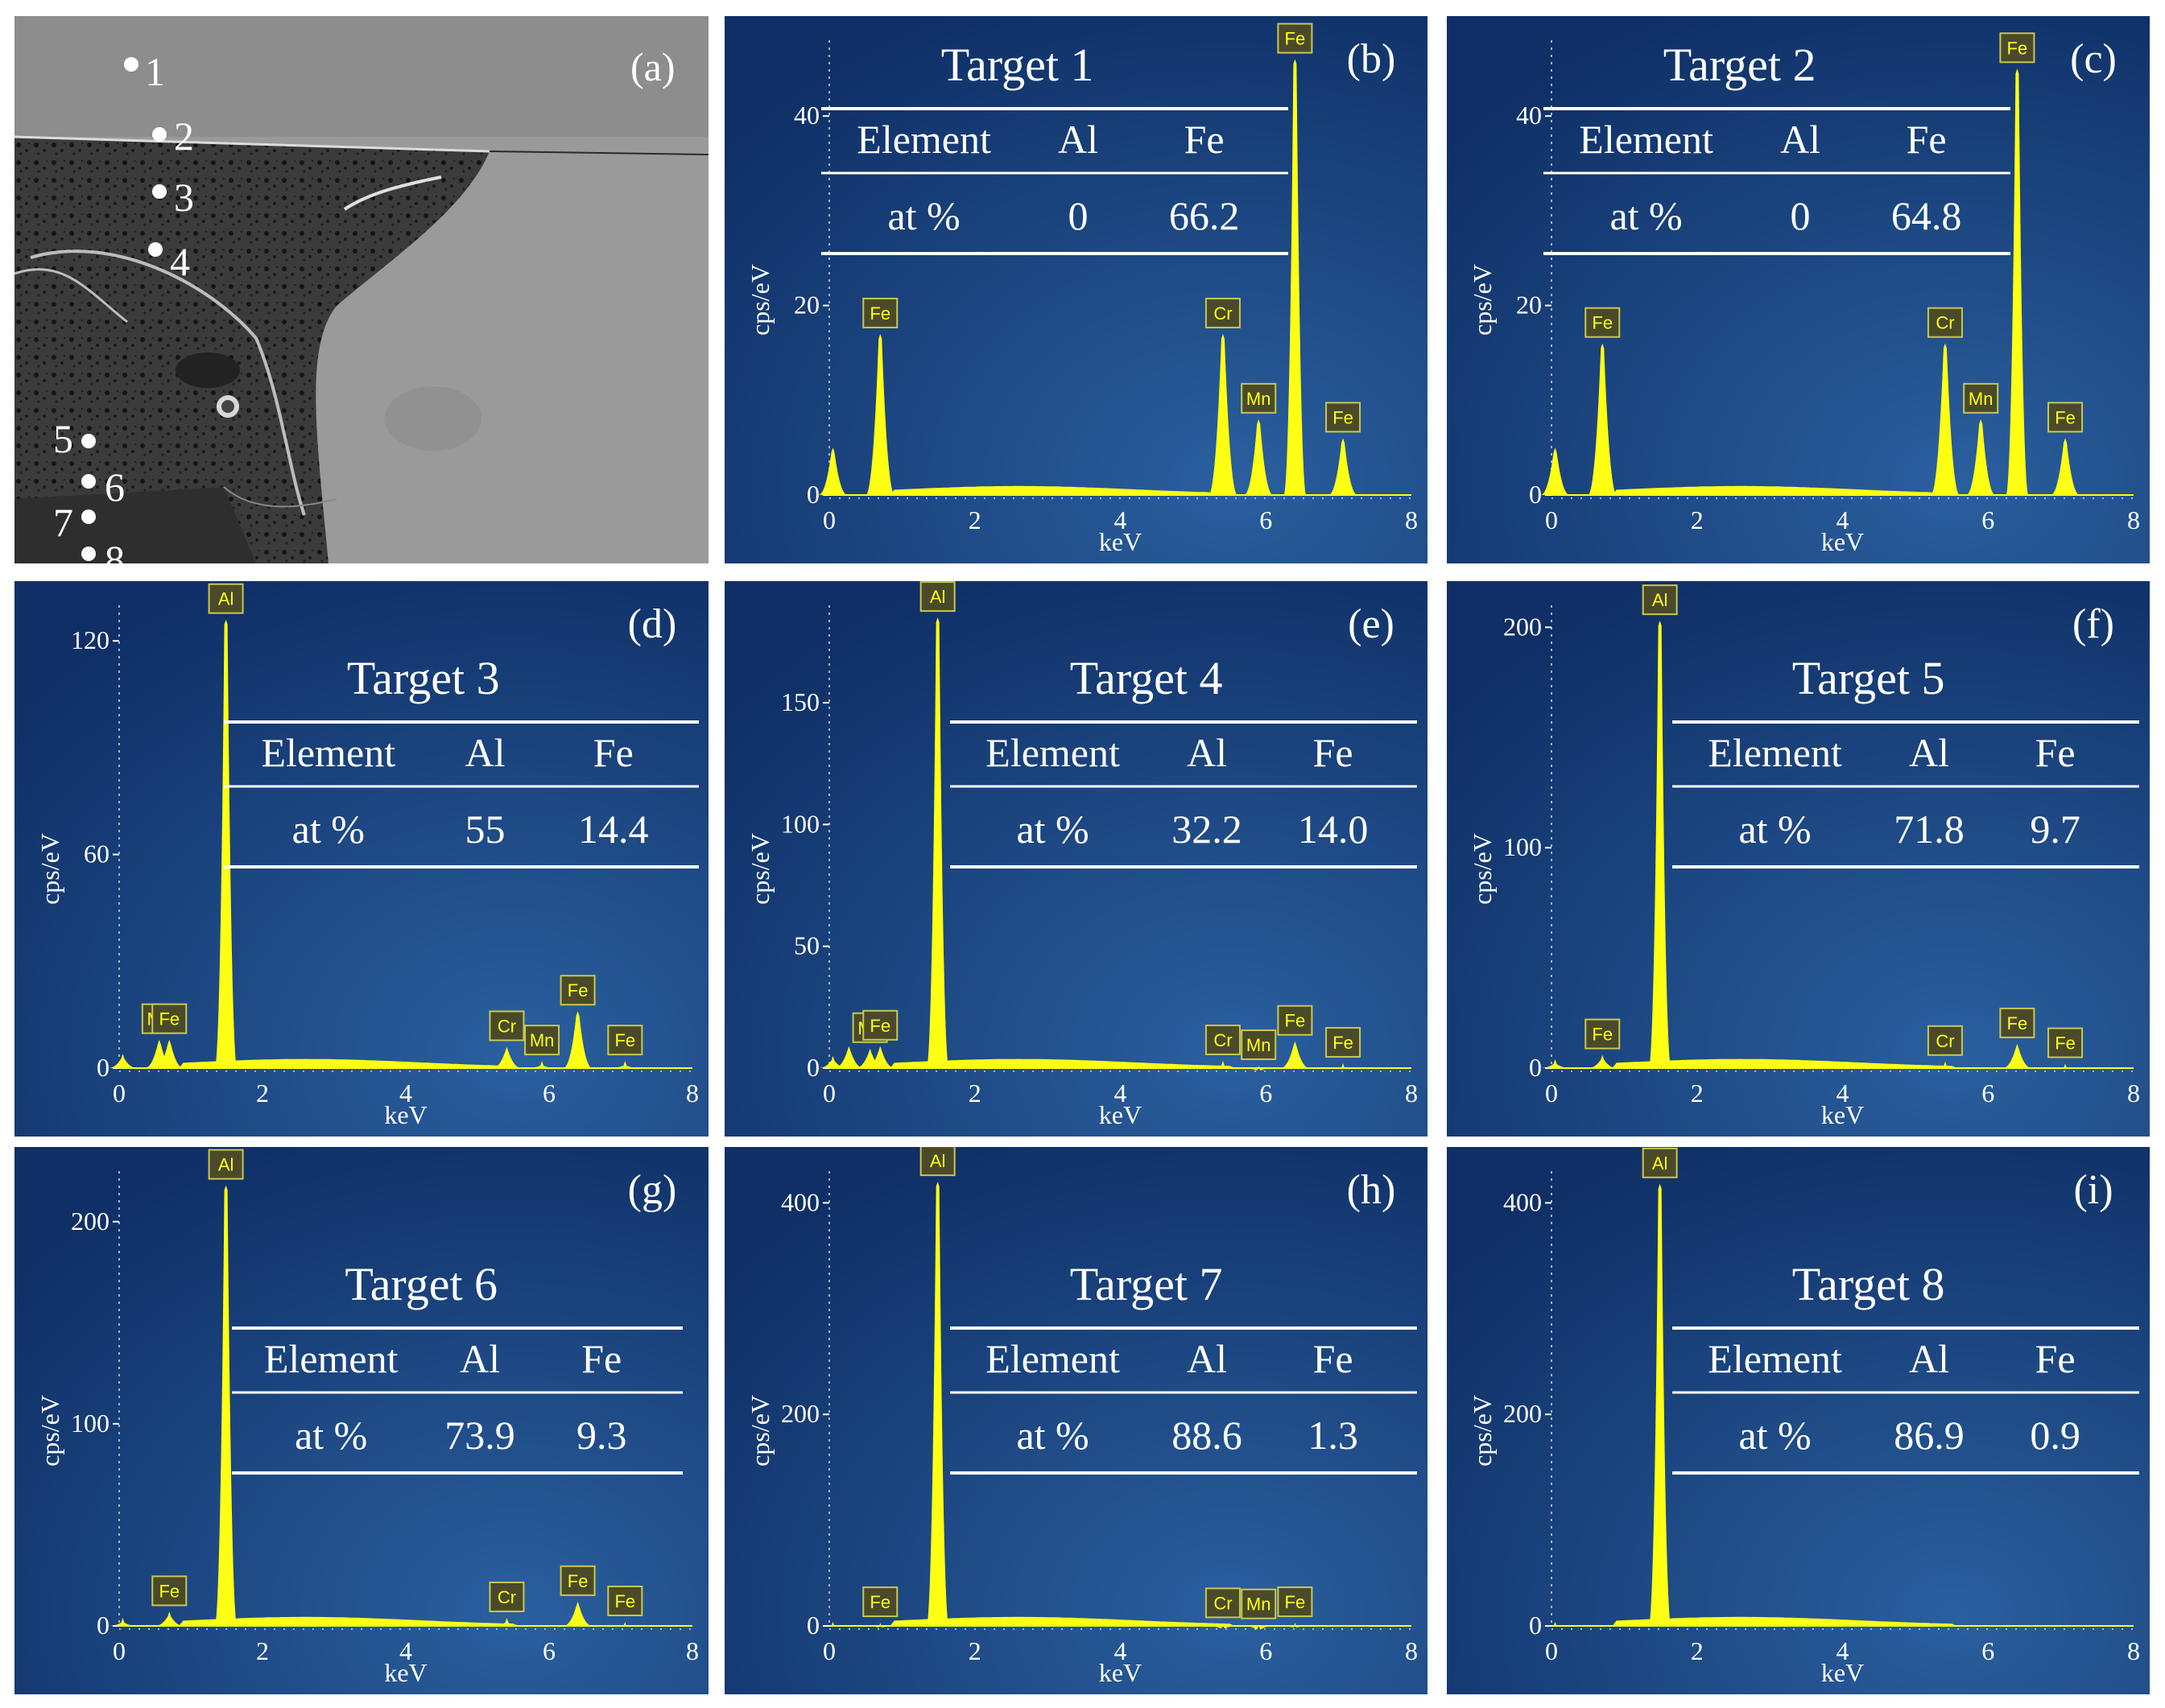  What do you see at coordinates (1333, 1435) in the screenshot?
I see `table-value-fe: 1.3` at bounding box center [1333, 1435].